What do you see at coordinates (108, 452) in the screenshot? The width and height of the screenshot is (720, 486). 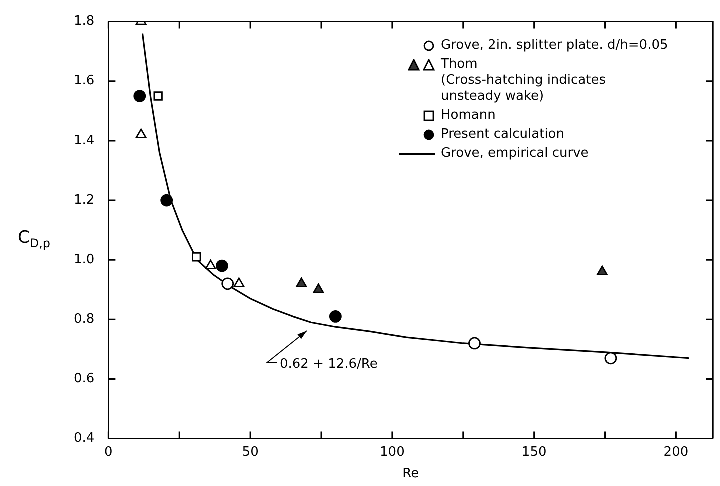 I see `x-tick-label: 0` at bounding box center [108, 452].